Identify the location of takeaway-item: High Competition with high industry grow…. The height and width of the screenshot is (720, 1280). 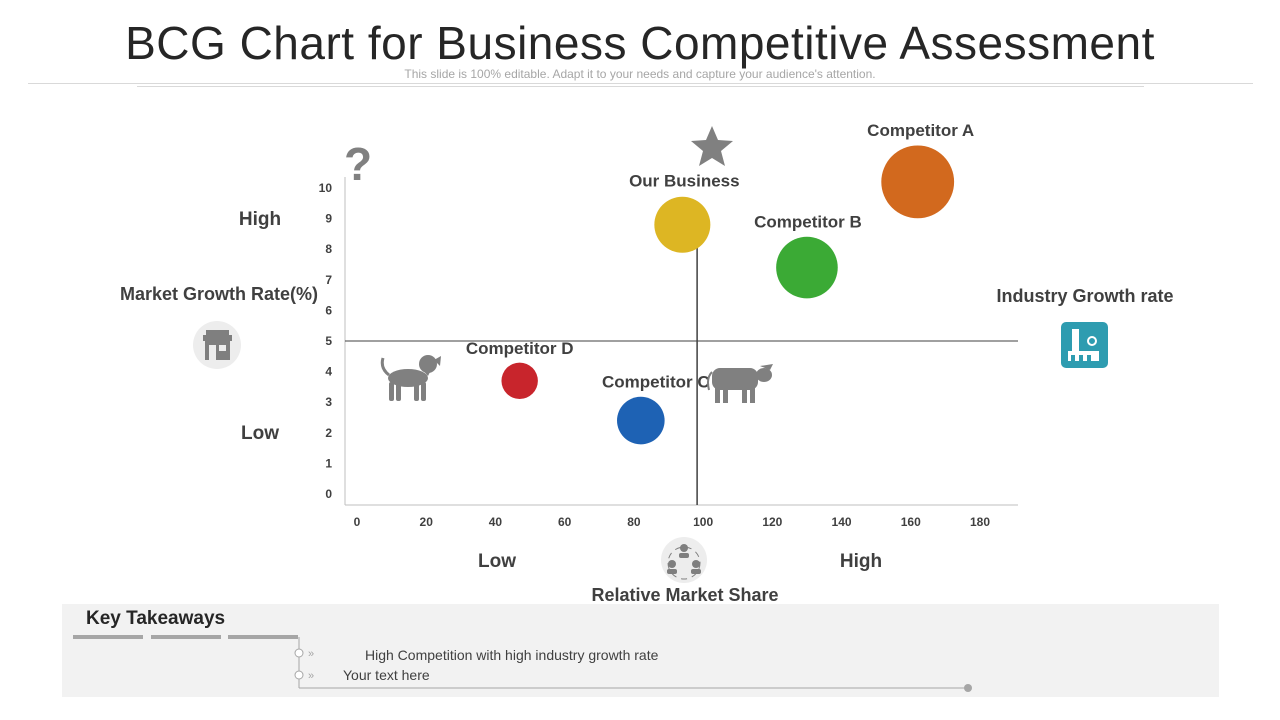
(512, 655).